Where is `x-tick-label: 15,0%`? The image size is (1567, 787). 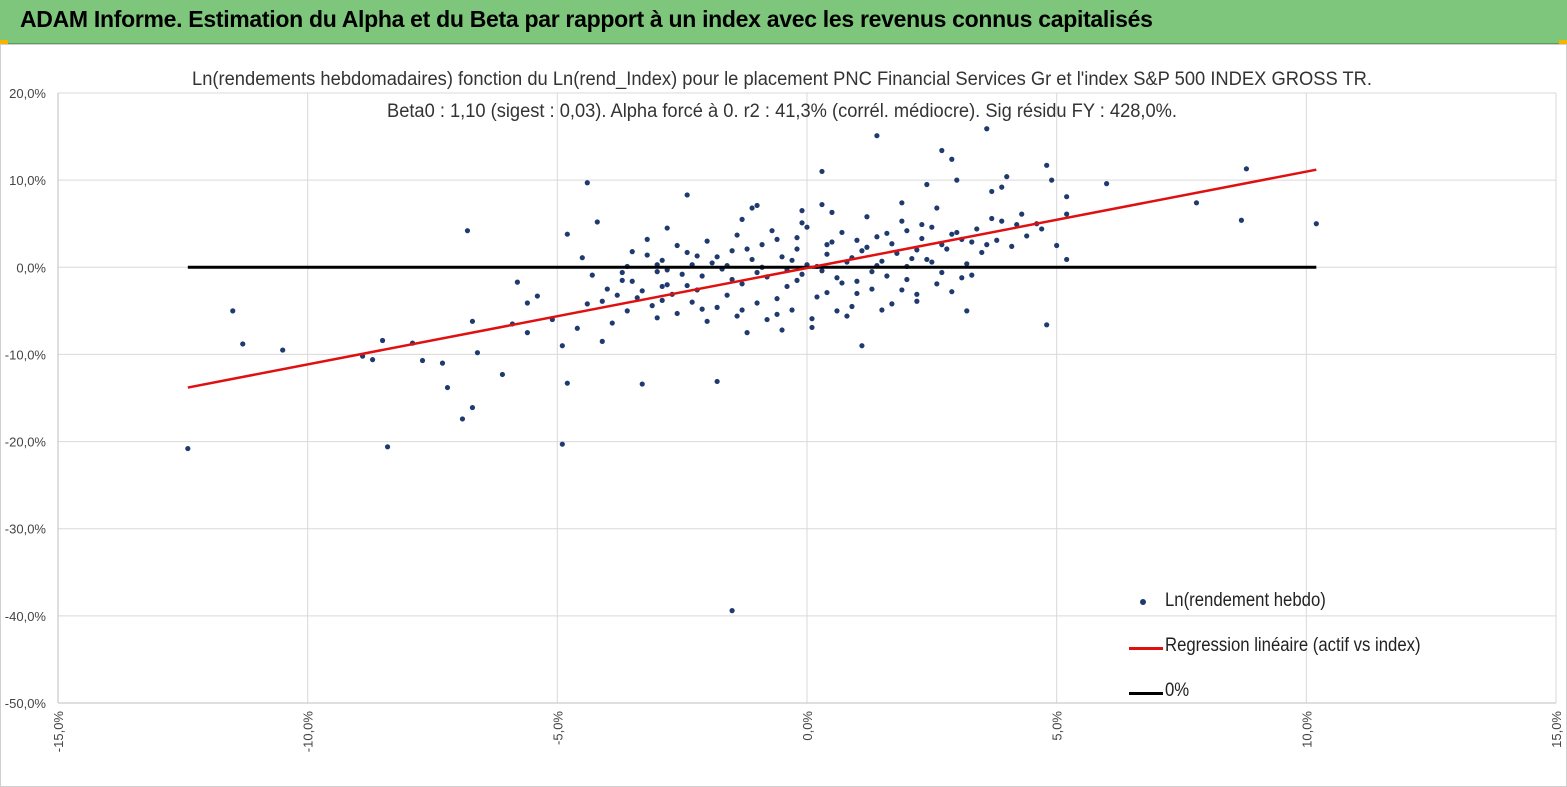
x-tick-label: 15,0% is located at coordinates (1556, 729).